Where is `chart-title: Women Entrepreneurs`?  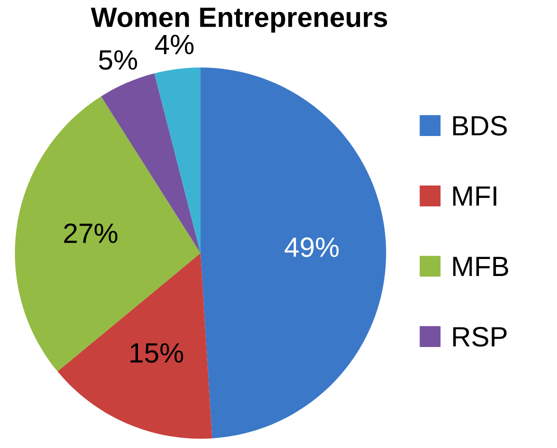
chart-title: Women Entrepreneurs is located at coordinates (239, 20).